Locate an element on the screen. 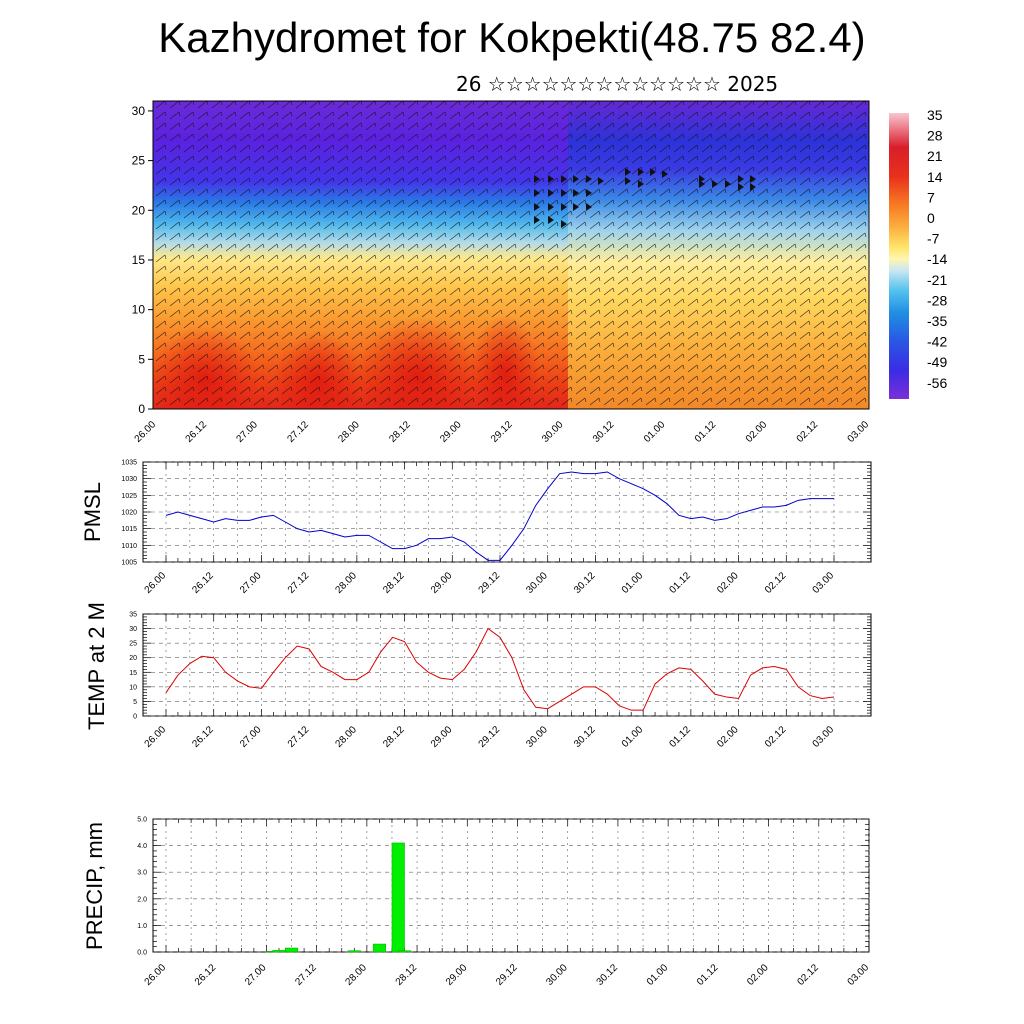  precip-frame is located at coordinates (511, 885).